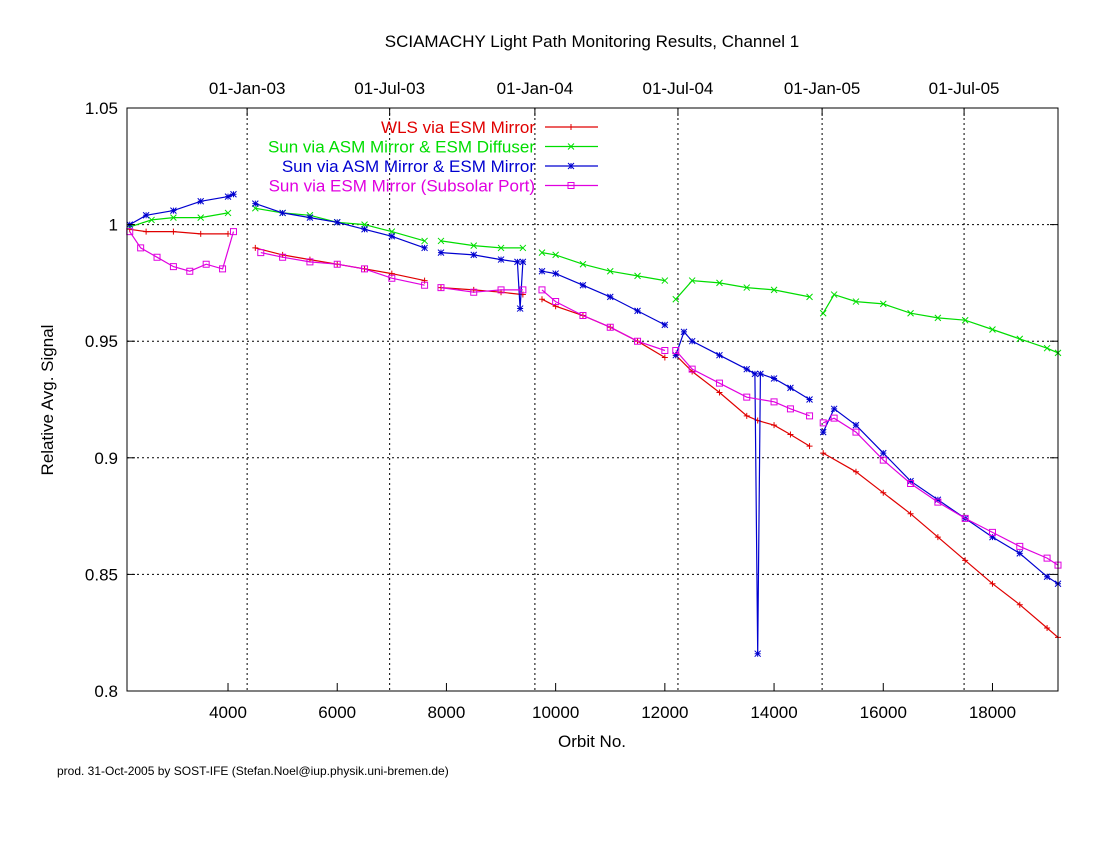 This screenshot has height=850, width=1100. Describe the element at coordinates (592, 741) in the screenshot. I see `x-axis-label: Orbit No.` at that location.